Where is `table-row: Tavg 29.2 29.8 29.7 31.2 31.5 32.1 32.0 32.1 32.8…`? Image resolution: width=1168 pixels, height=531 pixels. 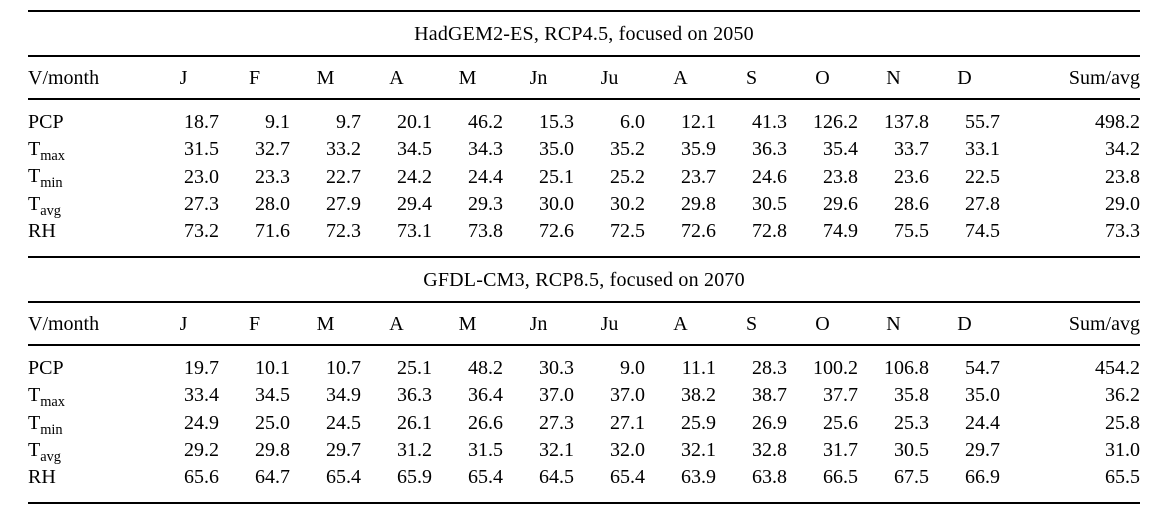
table-row: Tavg 29.2 29.8 29.7 31.2 31.5 32.1 32.0 32.1 32.8… is located at coordinates (584, 450).